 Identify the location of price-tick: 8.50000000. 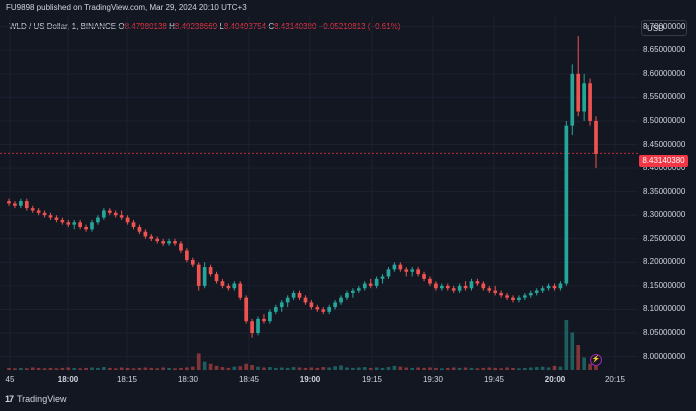
(664, 120).